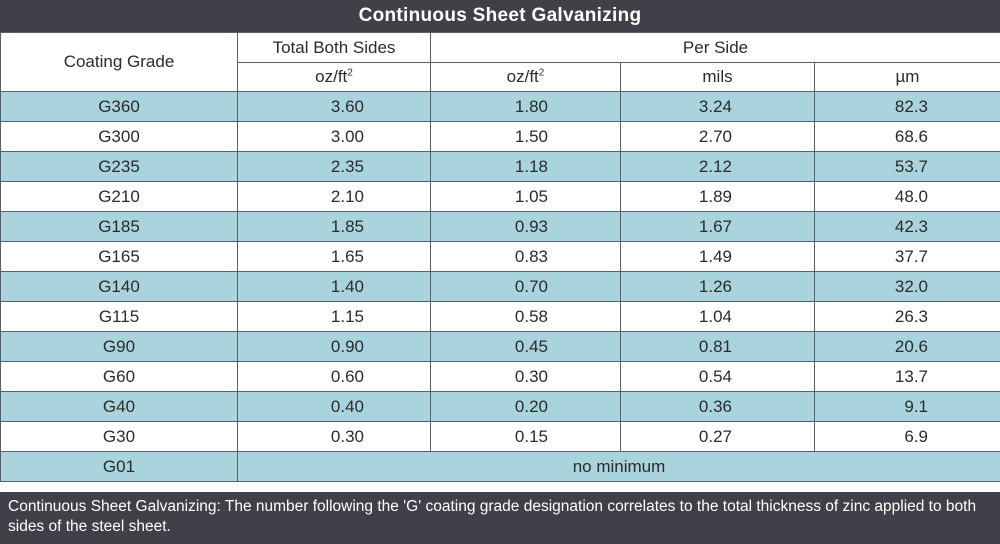  I want to click on cell-total: 1.40, so click(334, 286).